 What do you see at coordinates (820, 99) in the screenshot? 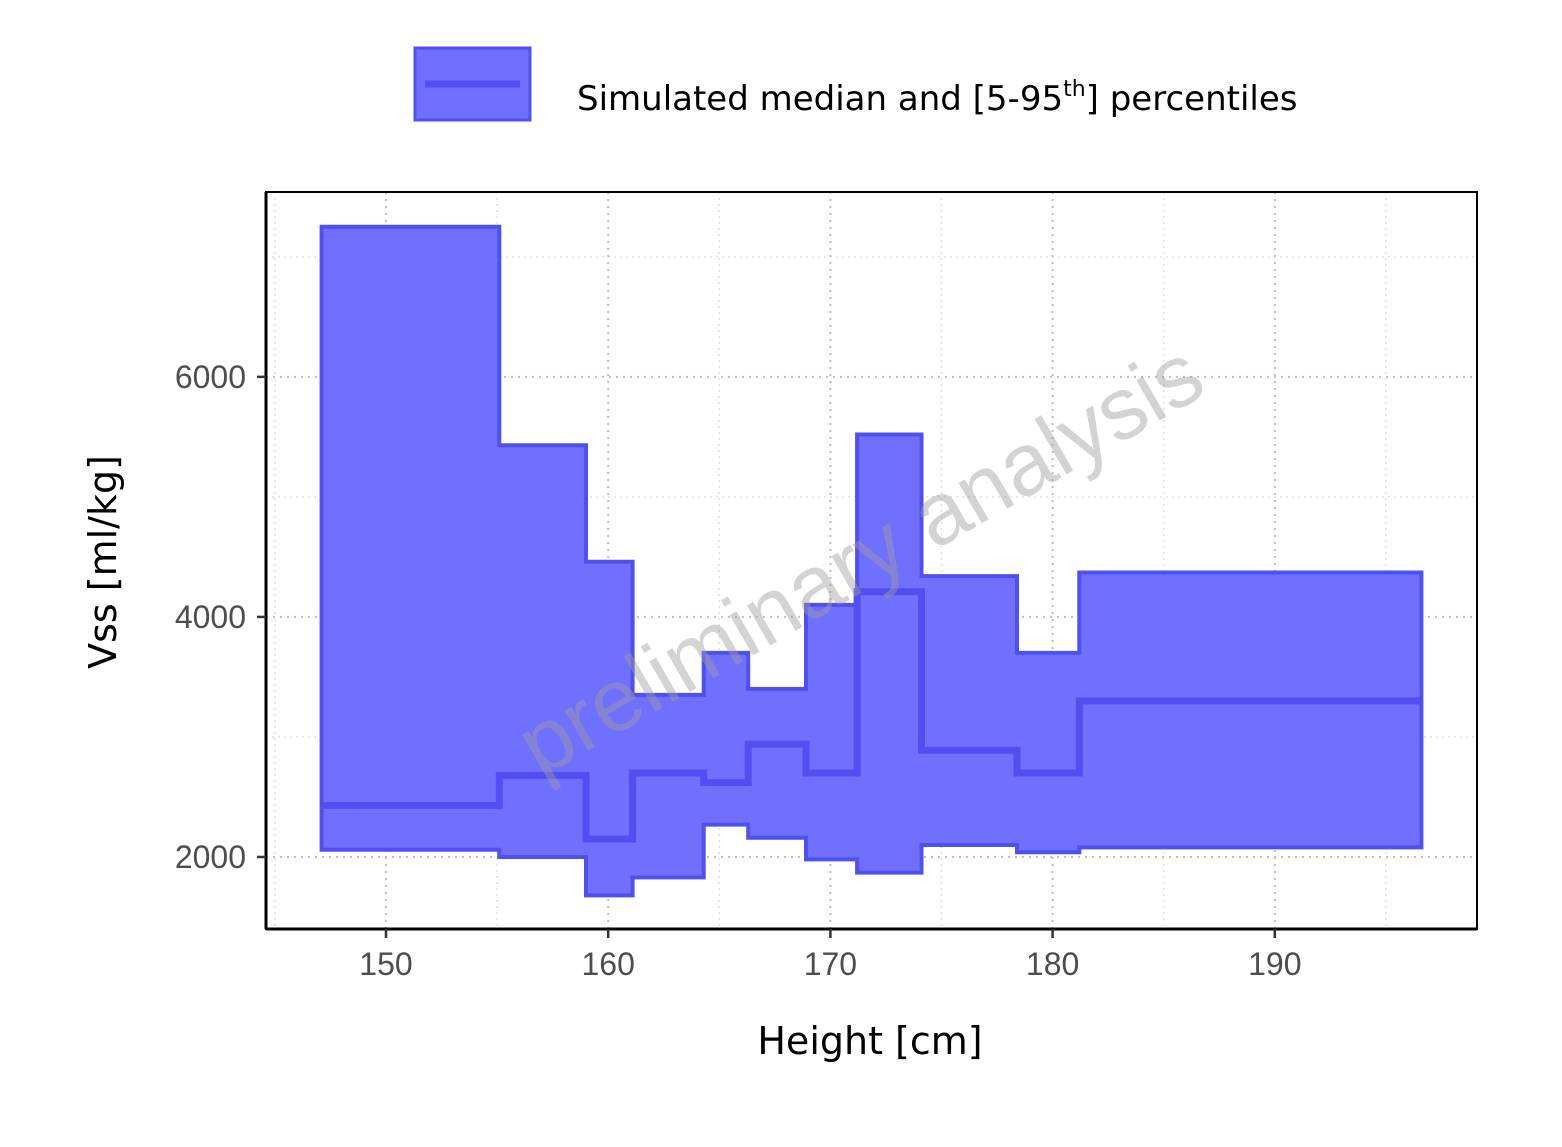
I see `legend-label-main: Simulated median and [5-95` at bounding box center [820, 99].